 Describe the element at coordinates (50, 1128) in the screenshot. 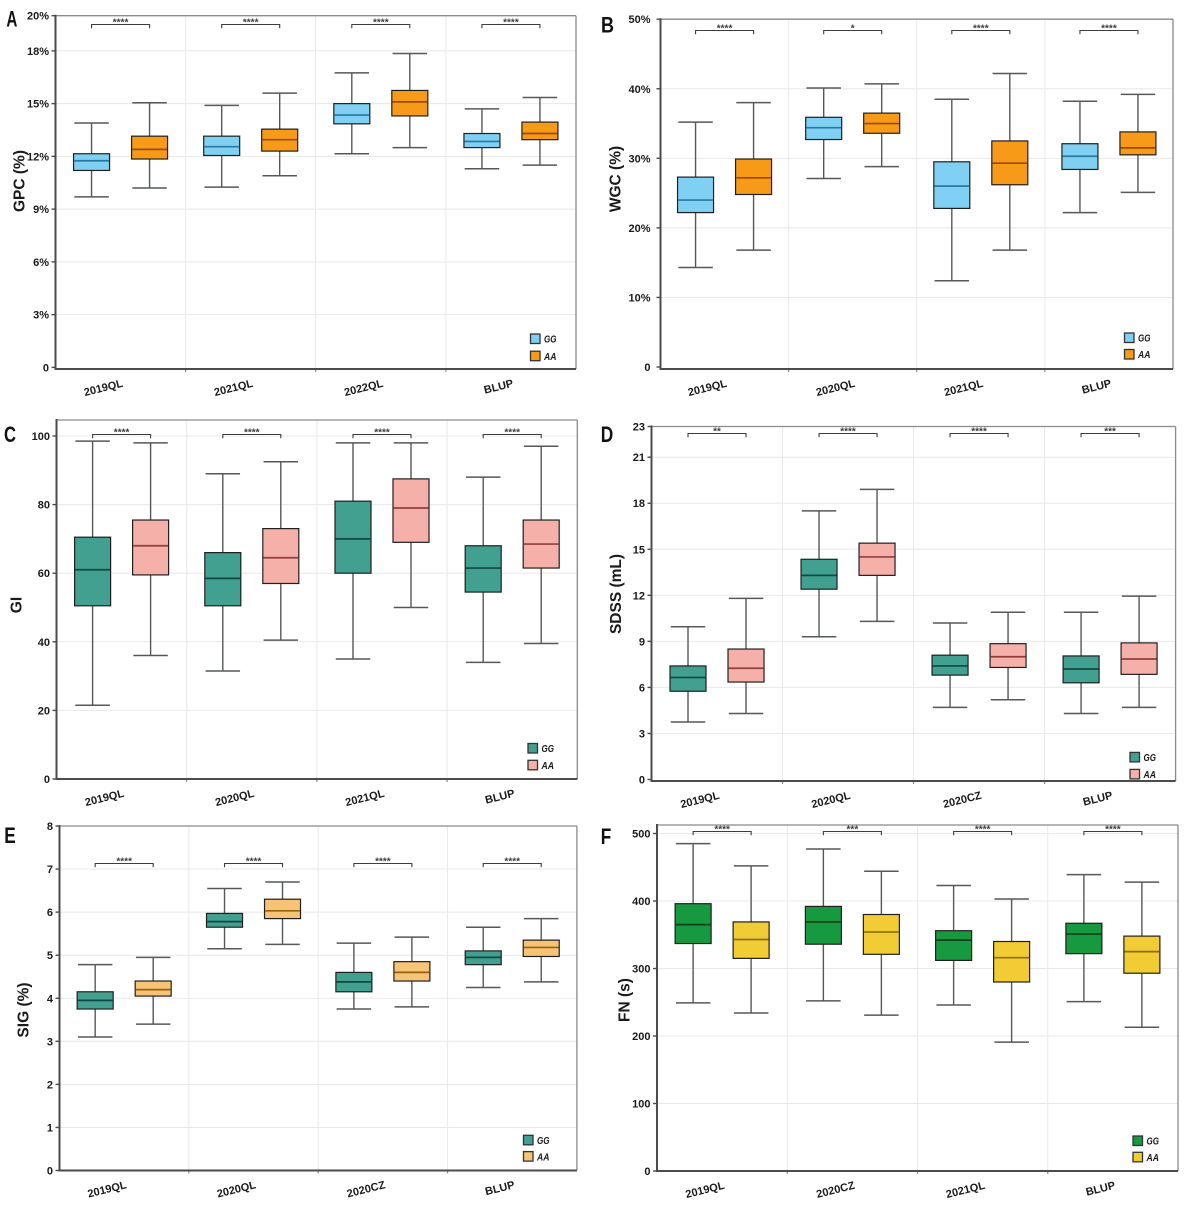

I see `svg-text: 1` at that location.